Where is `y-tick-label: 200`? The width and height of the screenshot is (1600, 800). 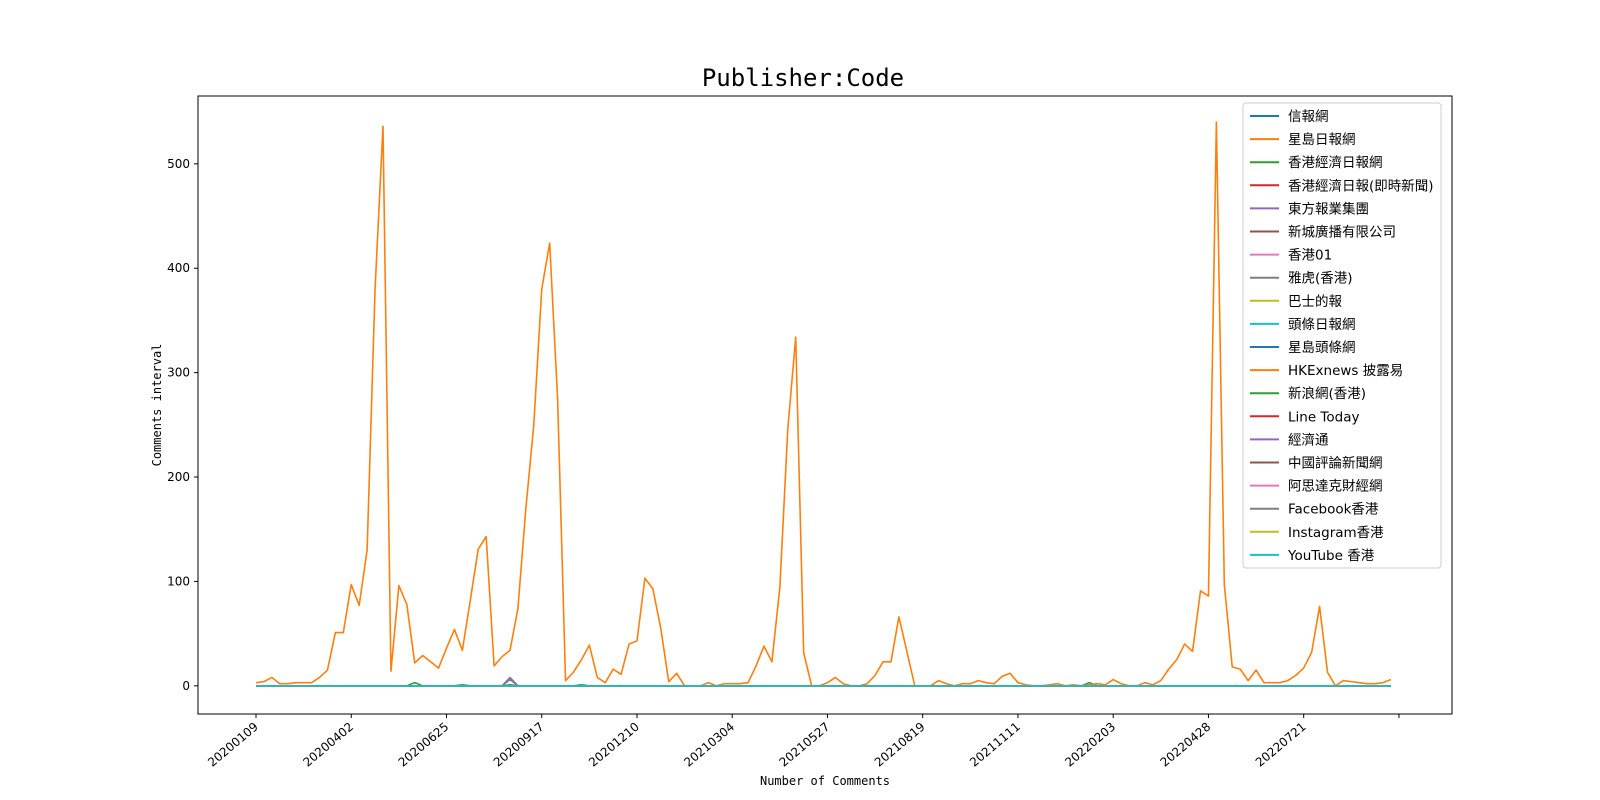 y-tick-label: 200 is located at coordinates (178, 477).